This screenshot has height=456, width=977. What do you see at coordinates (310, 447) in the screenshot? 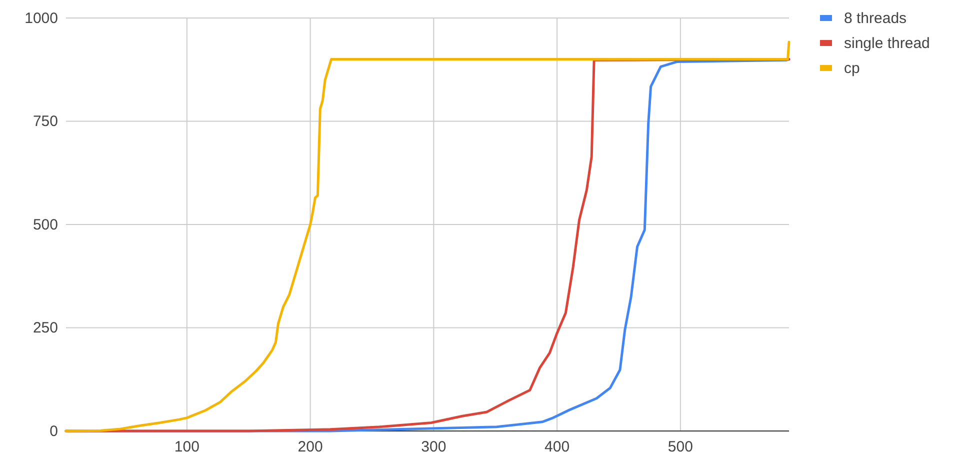
I see `x-tick-label: 200` at bounding box center [310, 447].